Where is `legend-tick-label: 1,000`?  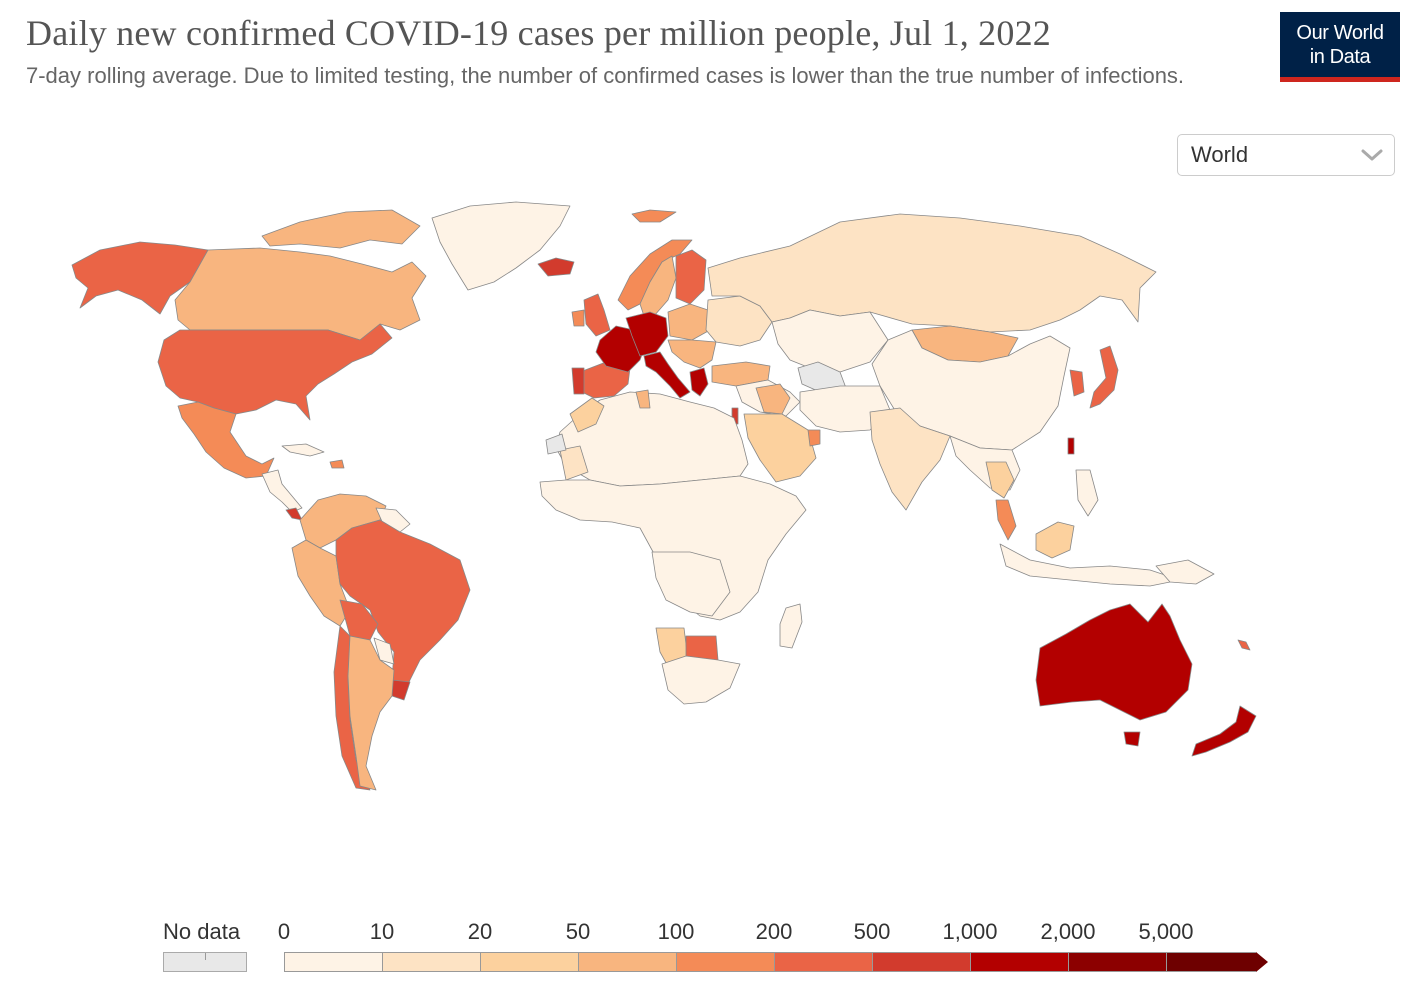 legend-tick-label: 1,000 is located at coordinates (970, 931).